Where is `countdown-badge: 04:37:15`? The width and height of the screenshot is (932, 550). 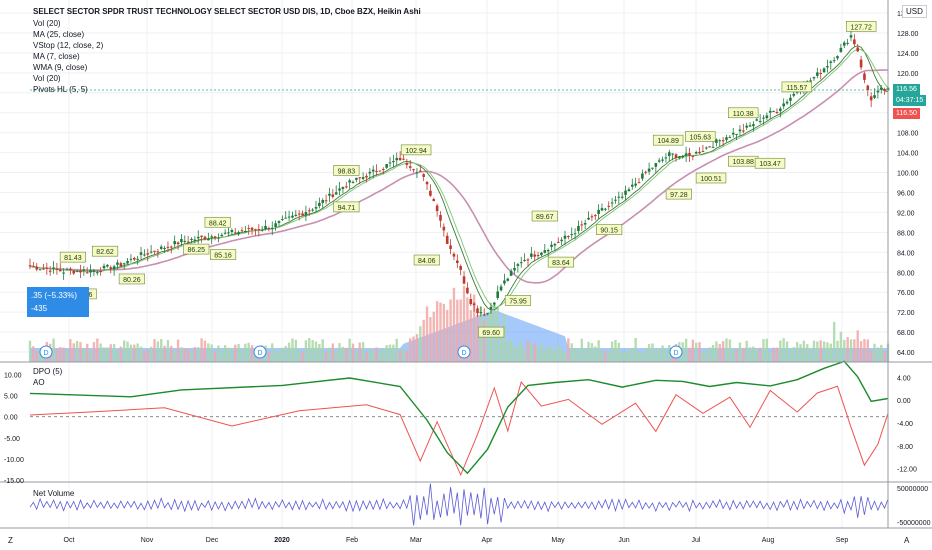 countdown-badge: 04:37:15 is located at coordinates (910, 100).